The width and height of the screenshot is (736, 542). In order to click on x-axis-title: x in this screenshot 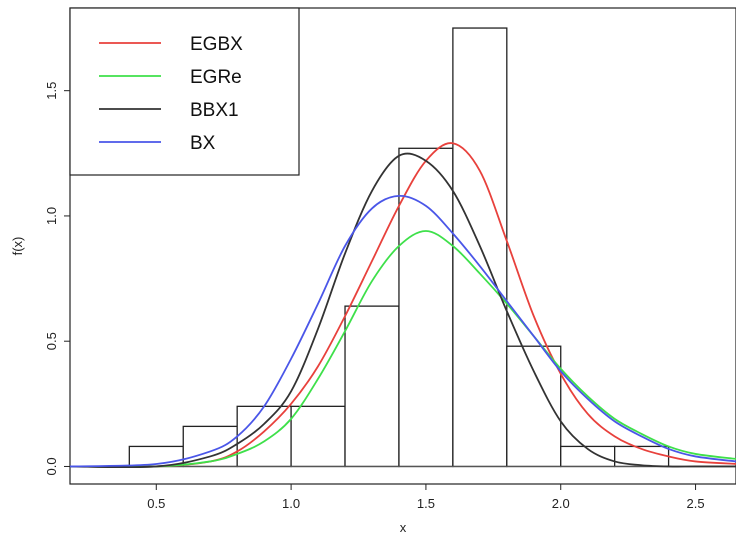, I will do `click(403, 527)`.